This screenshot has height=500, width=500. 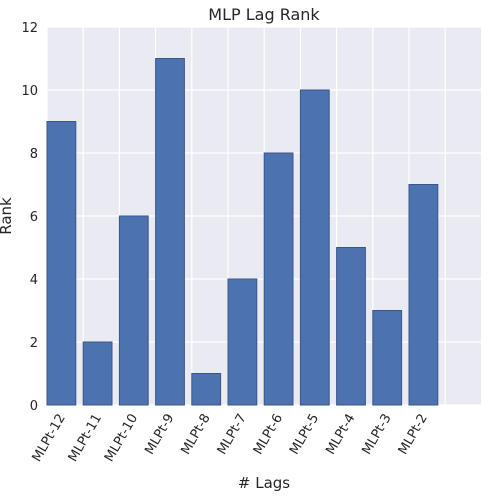 I want to click on y-tick-label: 4, so click(x=34, y=280).